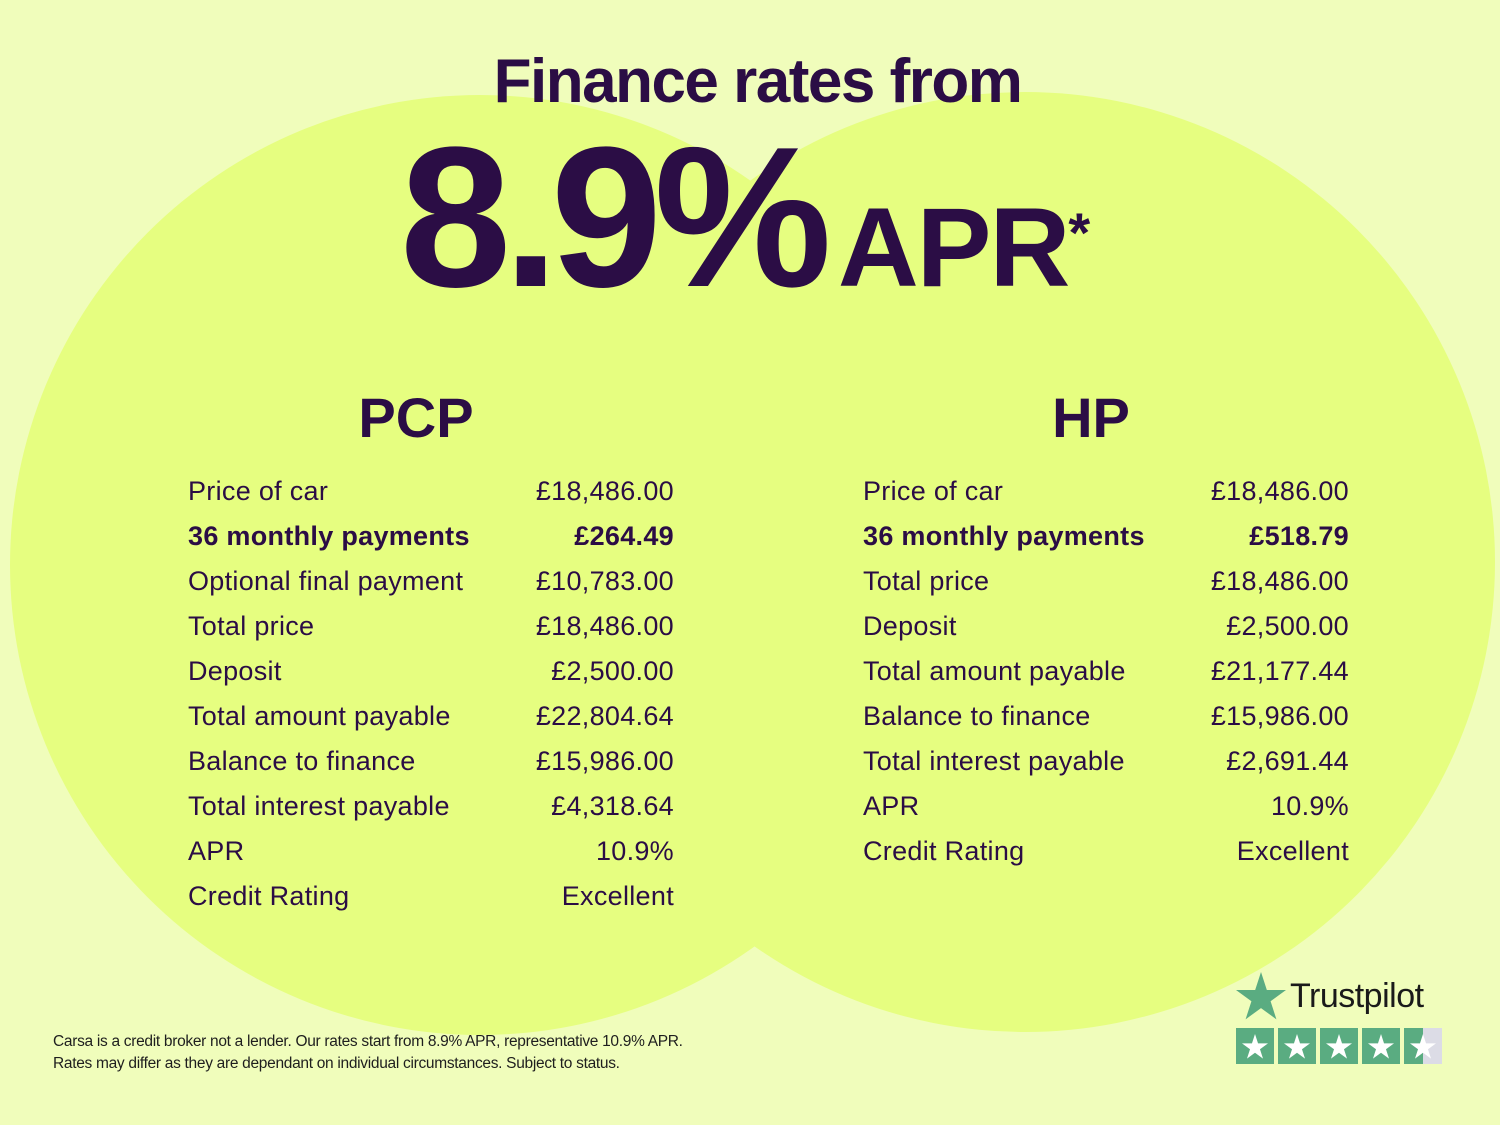 This screenshot has height=1125, width=1500. I want to click on row-label: Optional final payment, so click(326, 581).